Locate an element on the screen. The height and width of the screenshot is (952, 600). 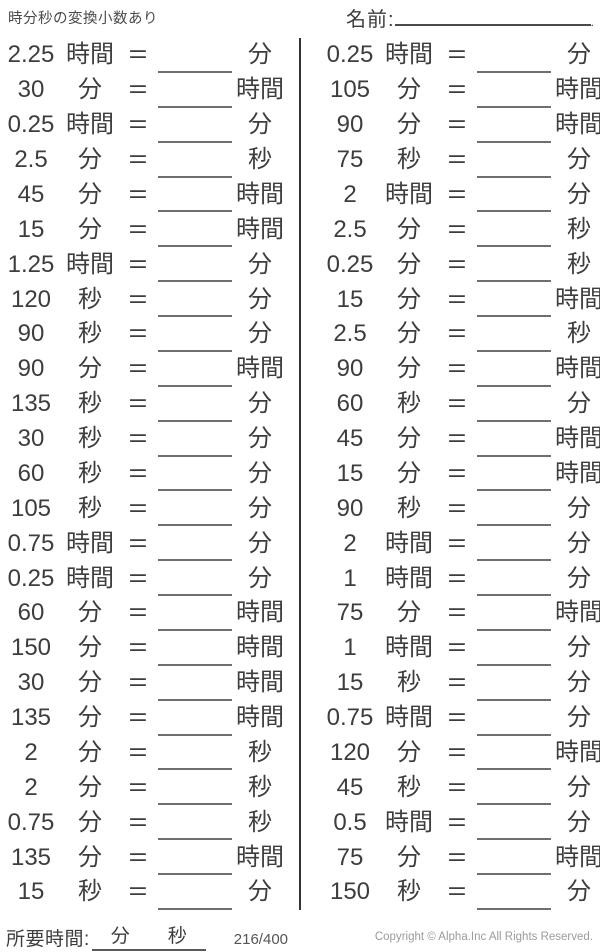
problem-row: 120 分 = 時間 is located at coordinates (460, 753).